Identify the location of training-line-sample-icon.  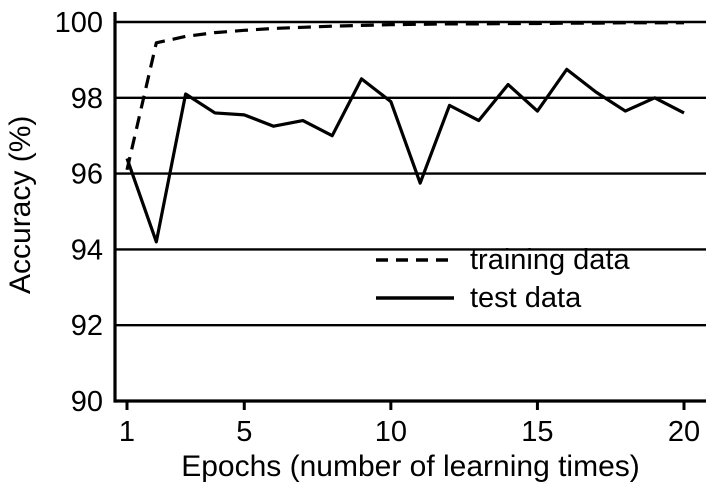
(415, 260).